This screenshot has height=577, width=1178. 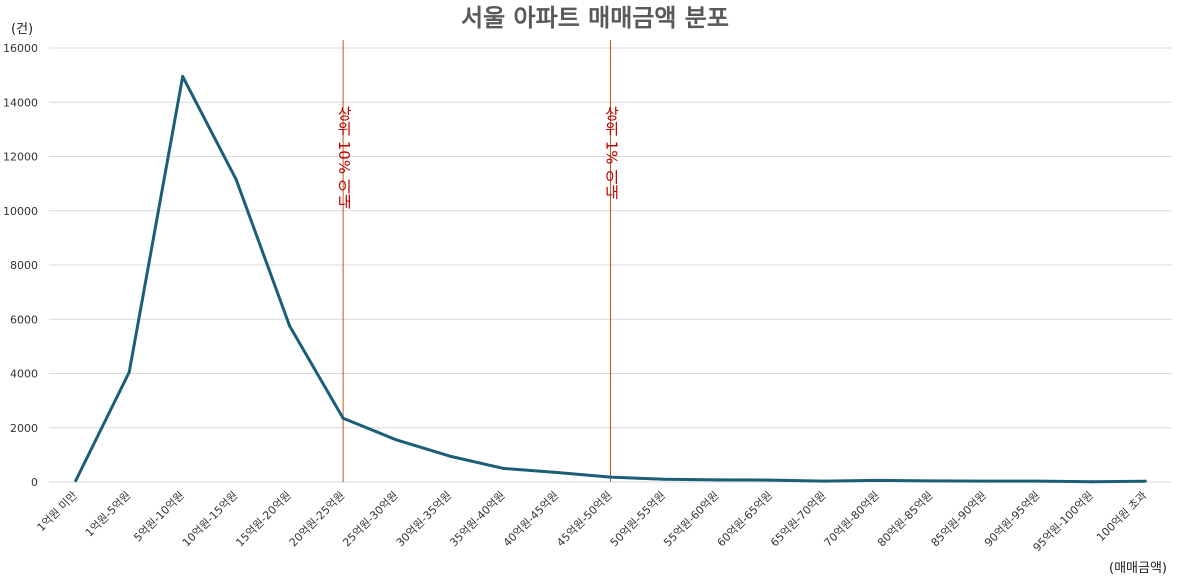 I want to click on chart-title: 서울 아파트 매매금액 분포, so click(x=595, y=18).